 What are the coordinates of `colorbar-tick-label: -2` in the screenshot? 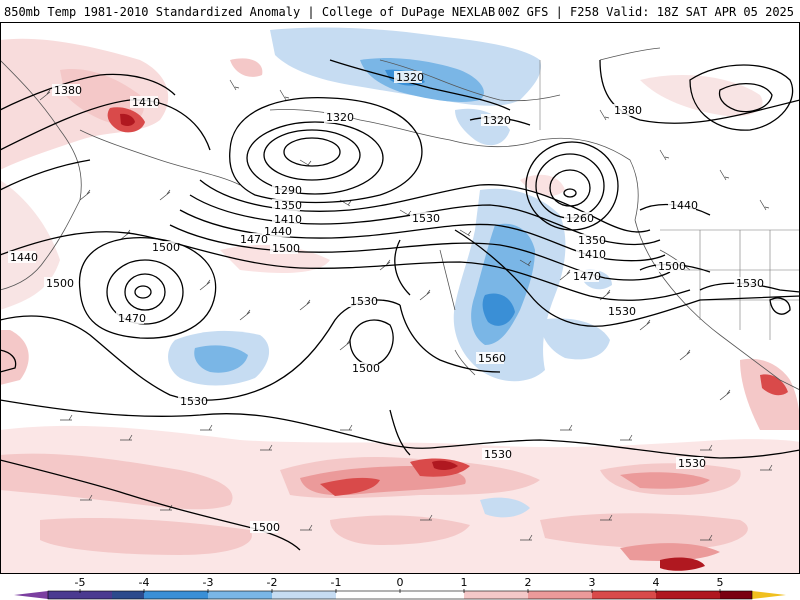 It's located at (272, 582).